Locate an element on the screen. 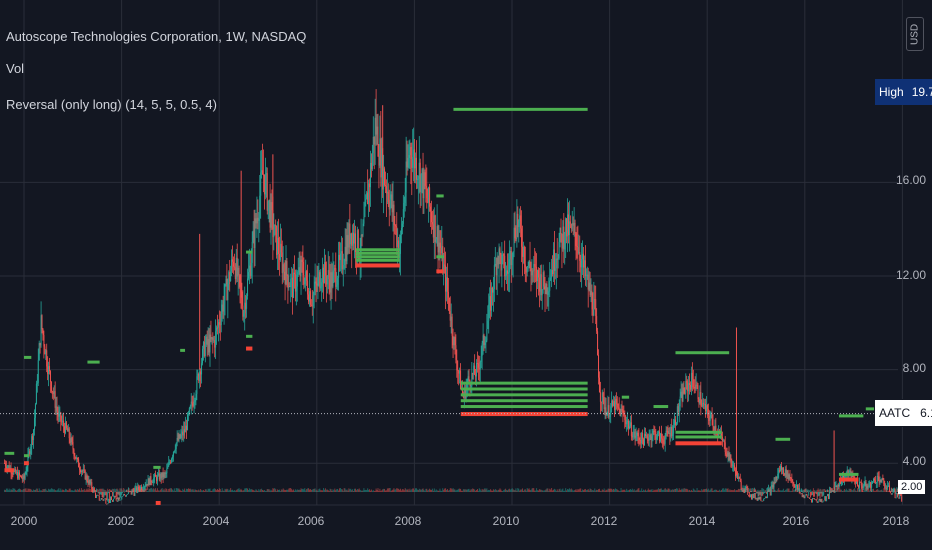 This screenshot has height=550, width=932. x-tick-label: 2000 is located at coordinates (24, 521).